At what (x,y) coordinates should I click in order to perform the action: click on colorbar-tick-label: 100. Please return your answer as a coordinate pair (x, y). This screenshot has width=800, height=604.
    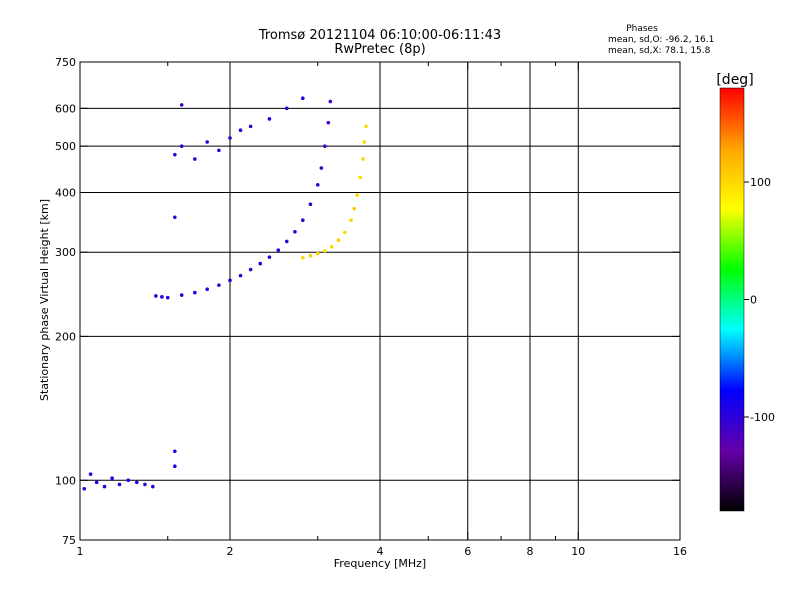
    Looking at the image, I should click on (760, 182).